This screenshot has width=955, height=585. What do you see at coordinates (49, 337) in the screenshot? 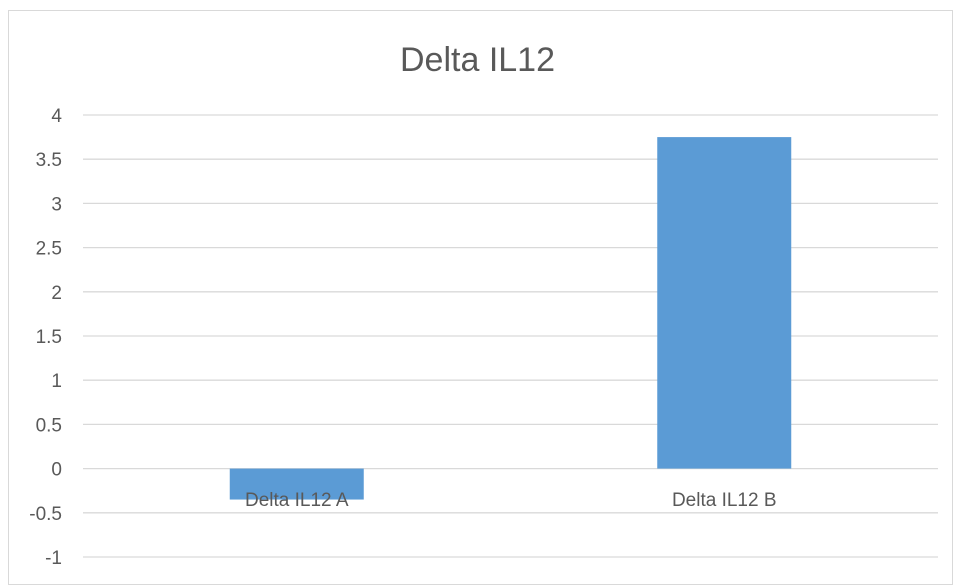
I see `y-tick-label: 1.5` at bounding box center [49, 337].